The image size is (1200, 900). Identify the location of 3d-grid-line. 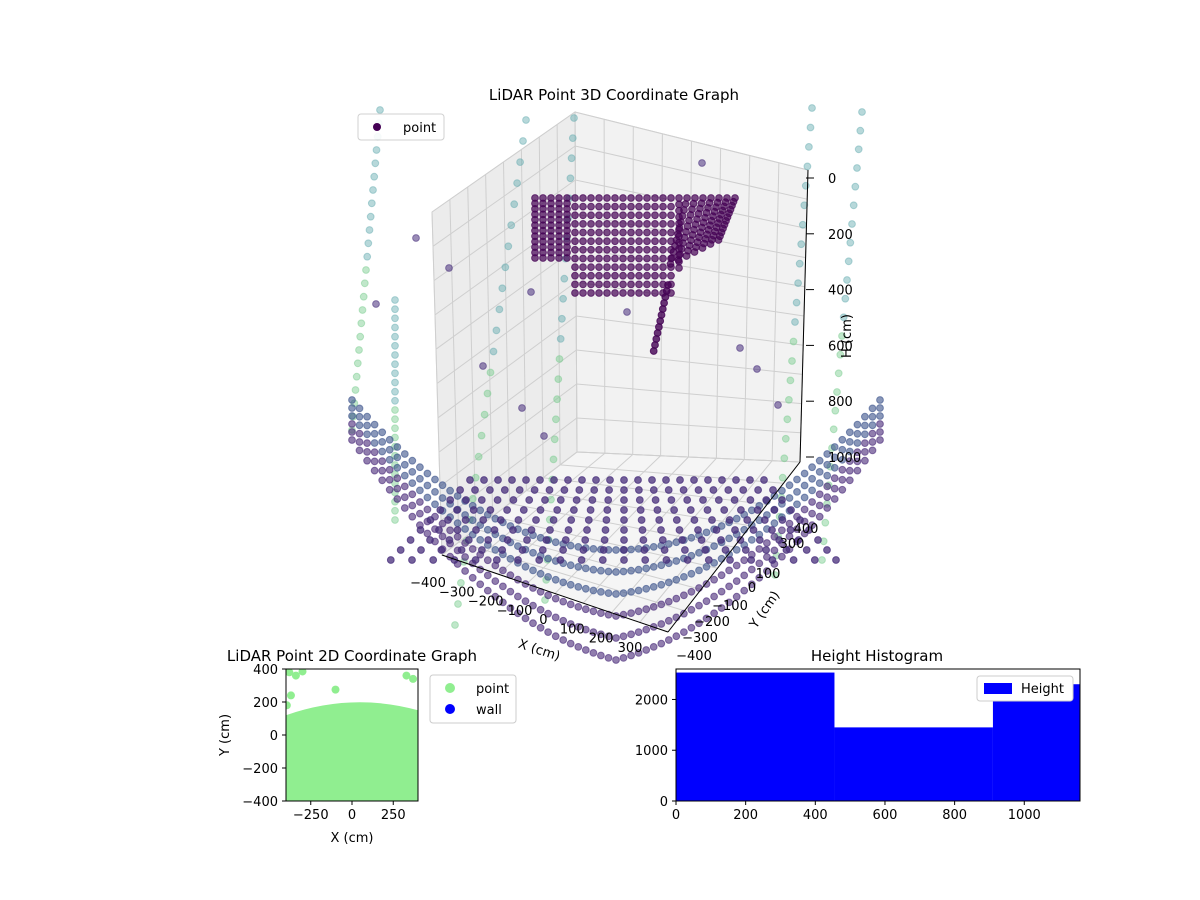
(747, 307).